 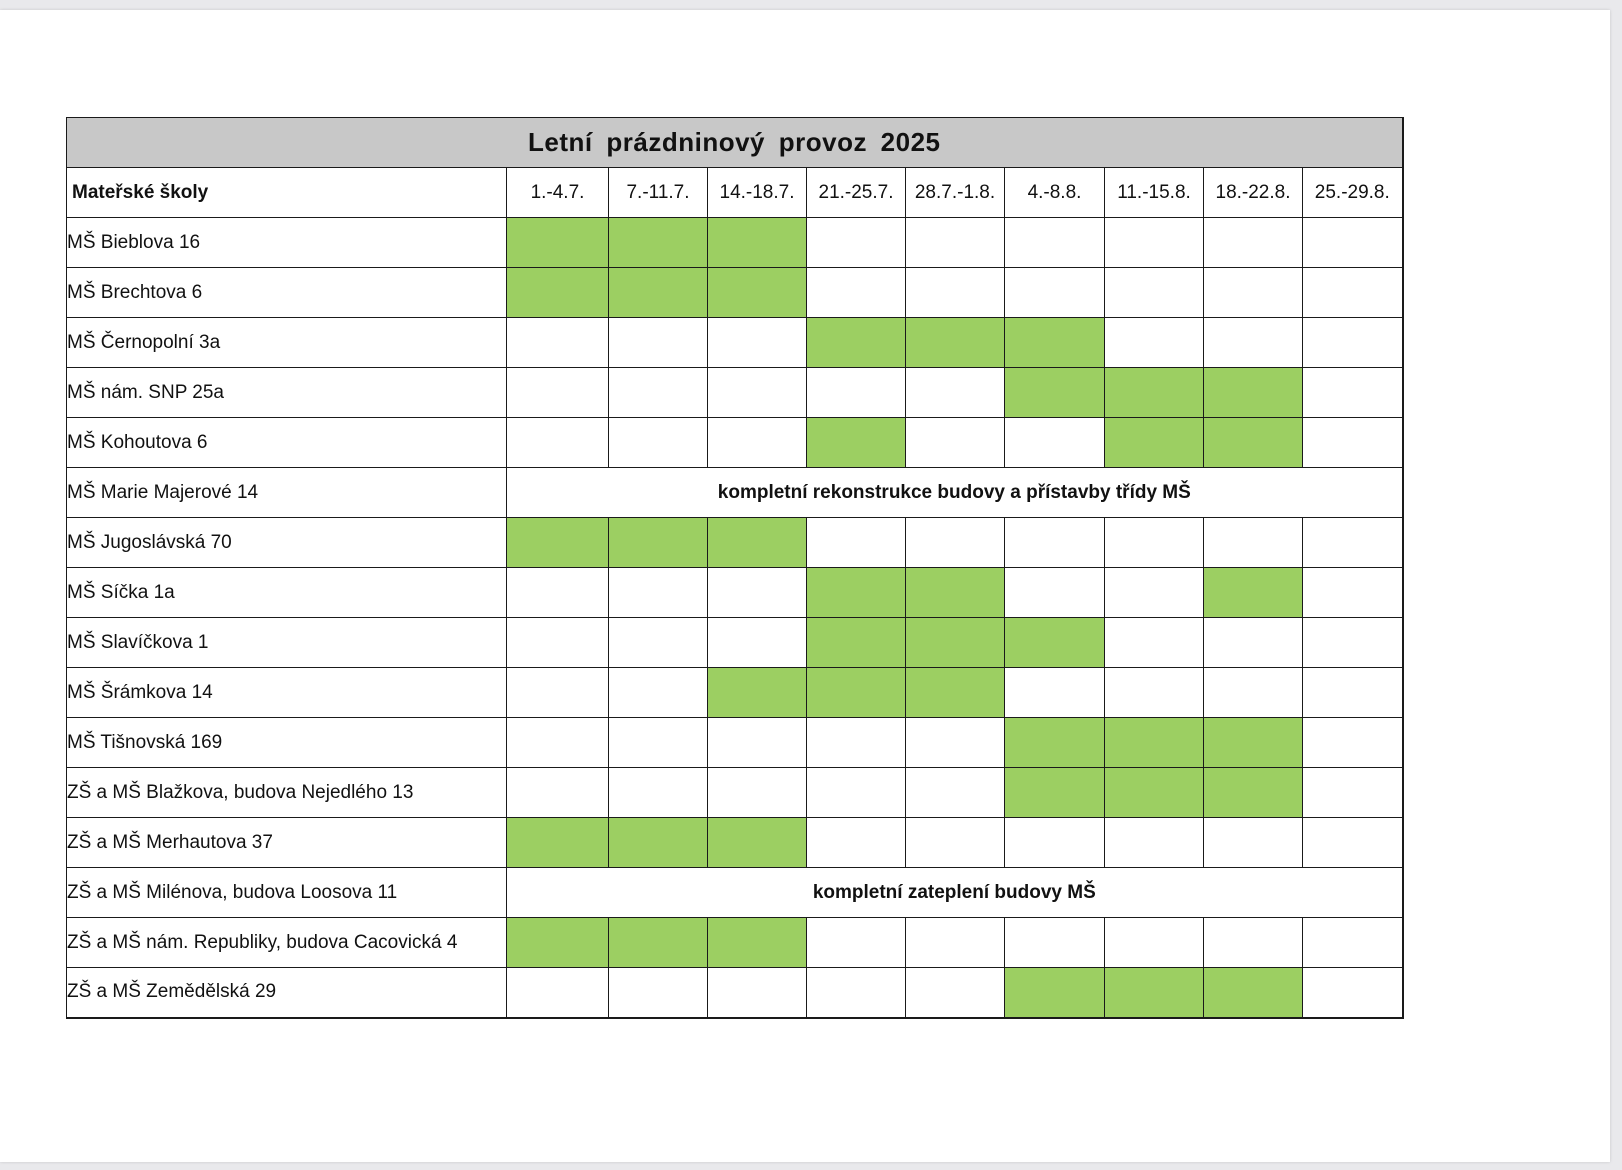 What do you see at coordinates (856, 192) in the screenshot?
I see `week-header: 21.-25.7.` at bounding box center [856, 192].